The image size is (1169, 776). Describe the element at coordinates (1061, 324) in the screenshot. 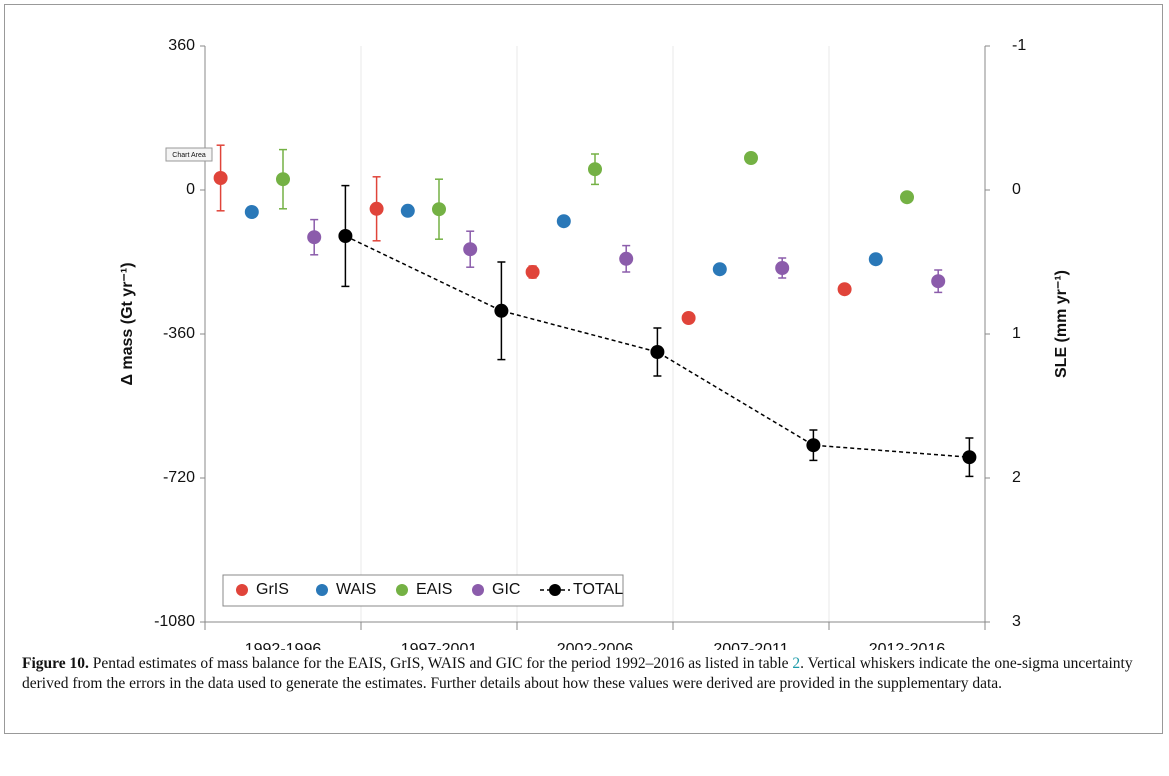

I see `y2-axis-label: SLE (mm yr⁻¹)` at that location.